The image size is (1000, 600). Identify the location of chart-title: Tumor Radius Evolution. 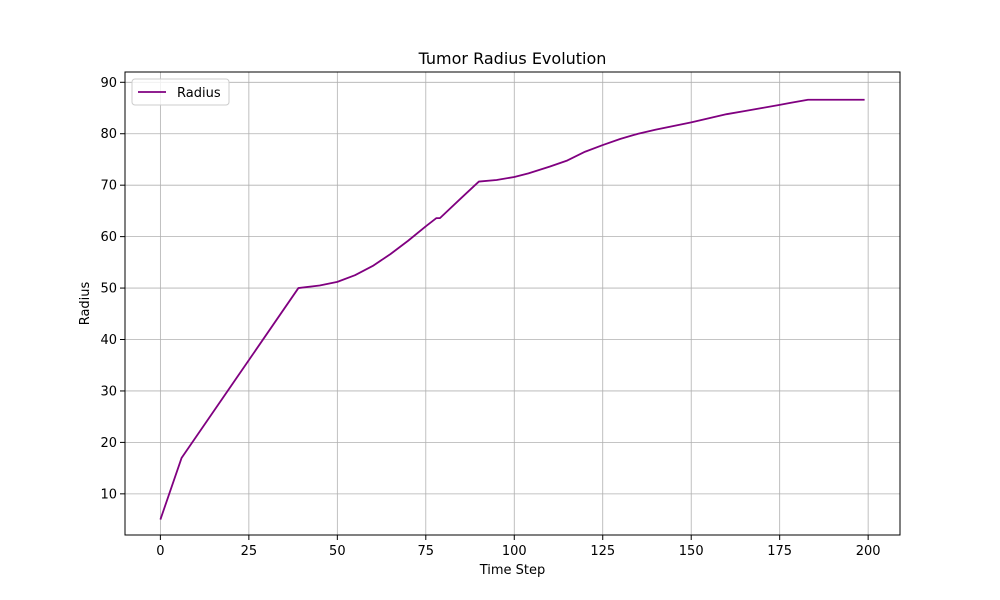
(512, 58).